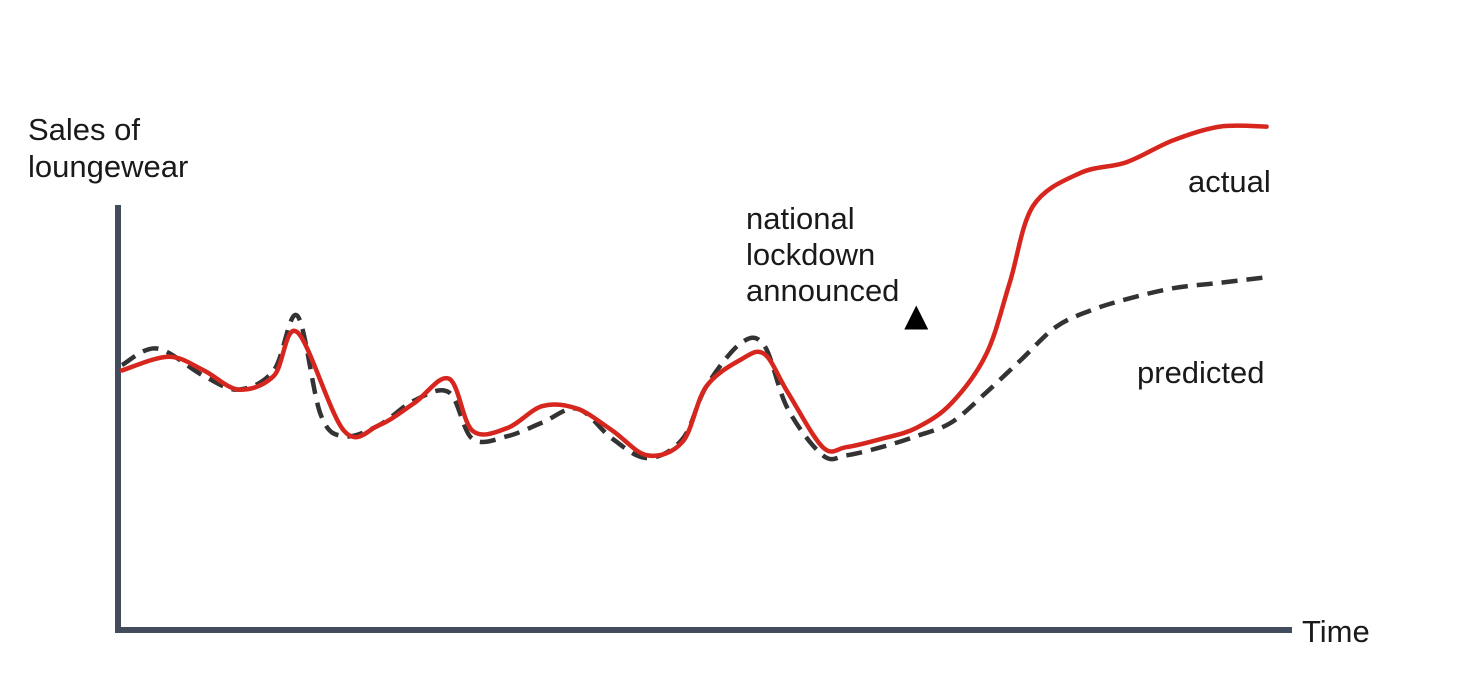  Describe the element at coordinates (108, 166) in the screenshot. I see `y-axis-label-line-2: loungewear` at that location.